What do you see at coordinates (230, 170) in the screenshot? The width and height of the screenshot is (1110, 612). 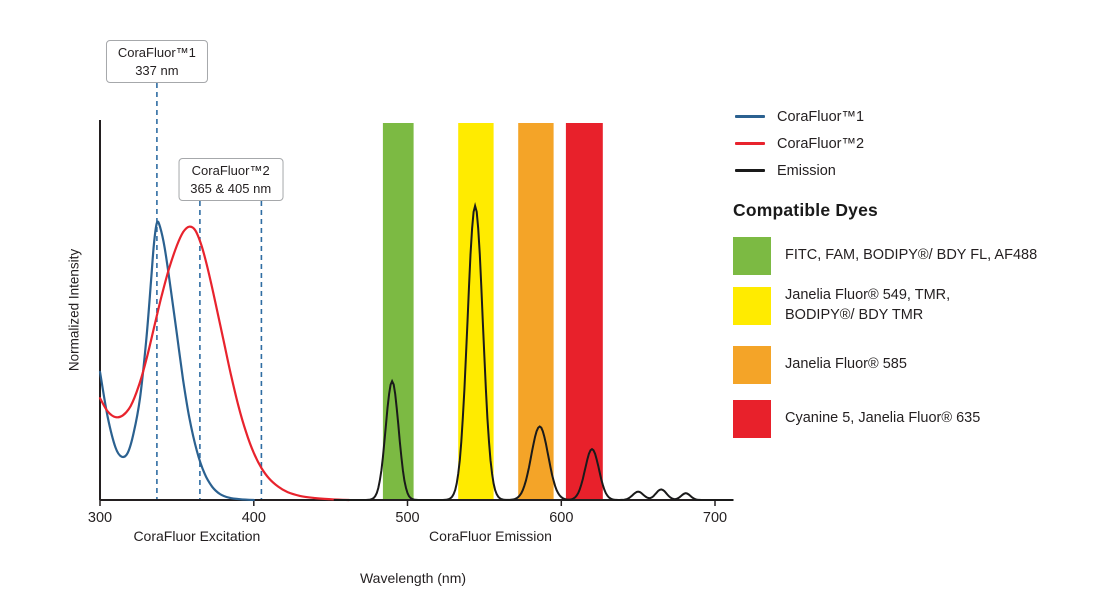 I see `annotation-corafluor2-title: CoraFluor™2` at bounding box center [230, 170].